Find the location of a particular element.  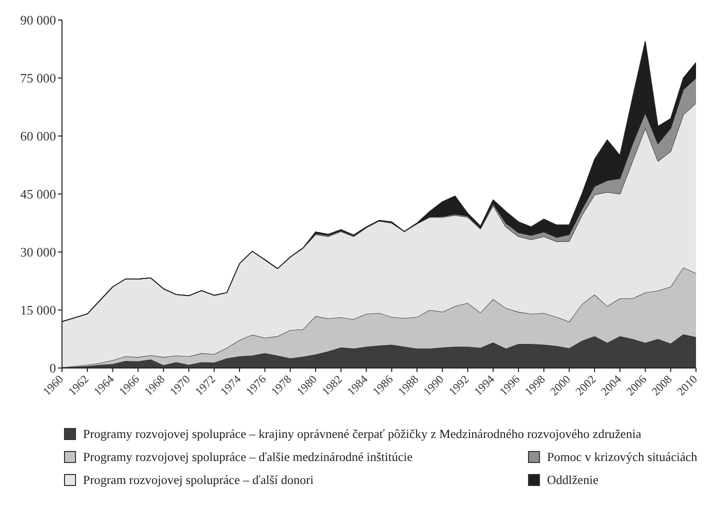

y-tick-label: 60 000 is located at coordinates (38, 136).